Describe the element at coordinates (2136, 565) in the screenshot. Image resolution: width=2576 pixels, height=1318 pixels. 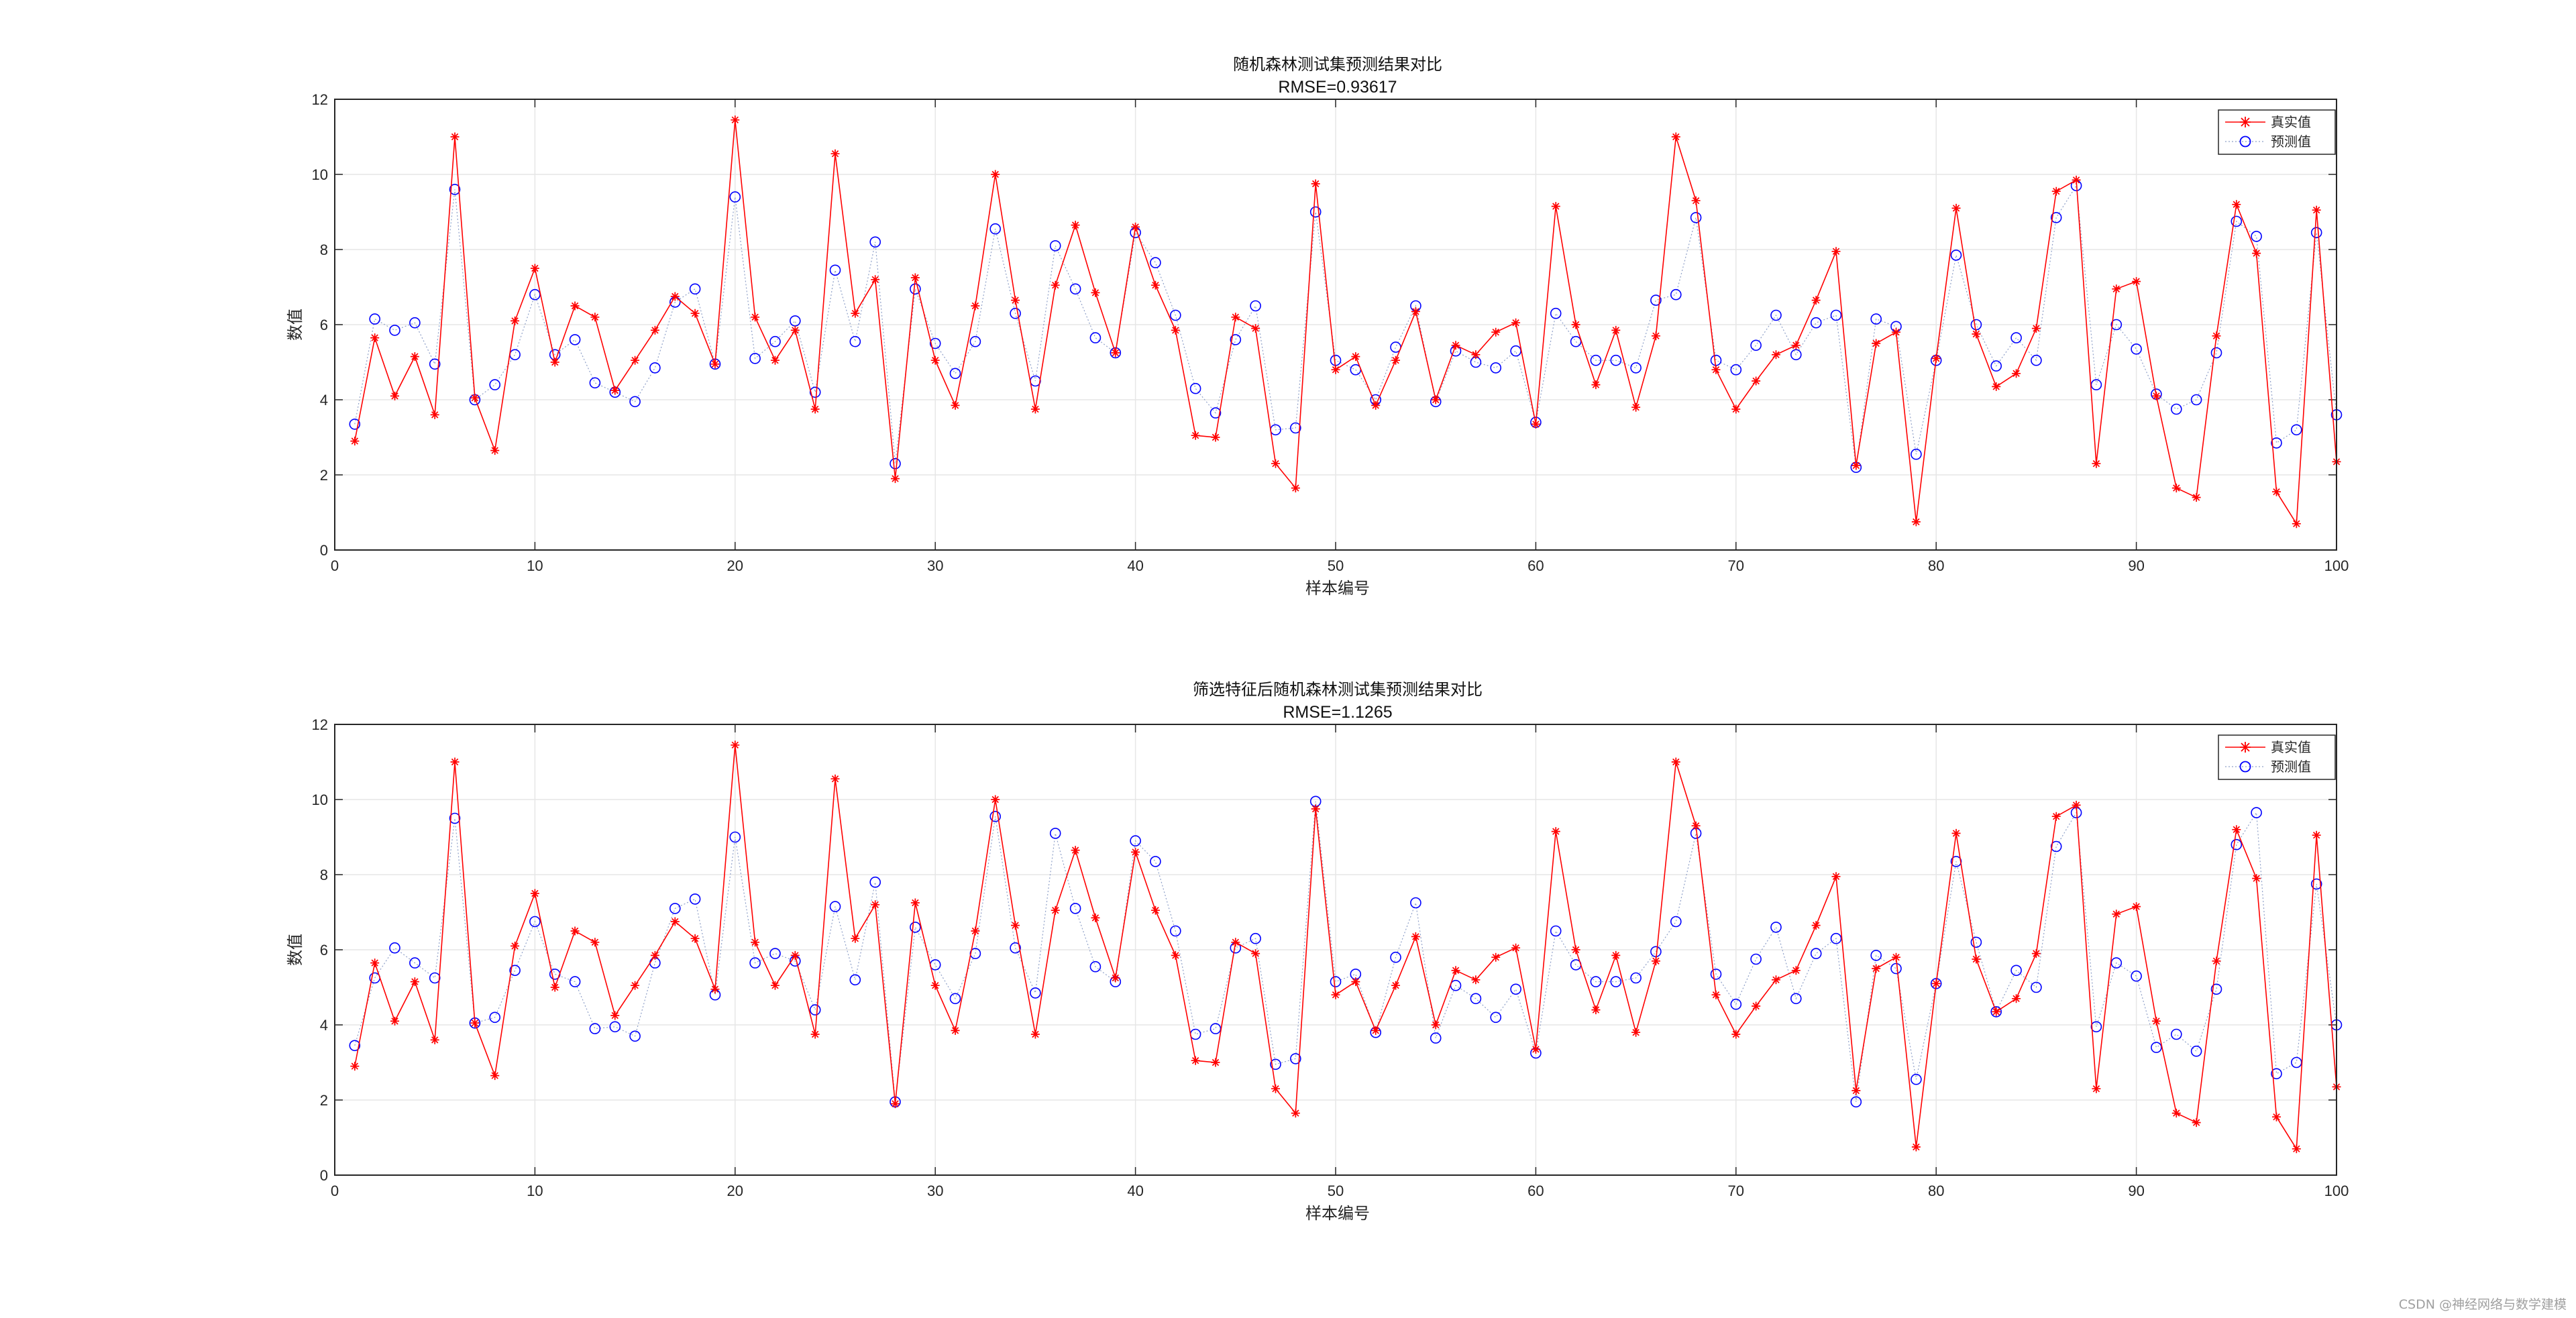
I see `x-tick-label: 90` at that location.